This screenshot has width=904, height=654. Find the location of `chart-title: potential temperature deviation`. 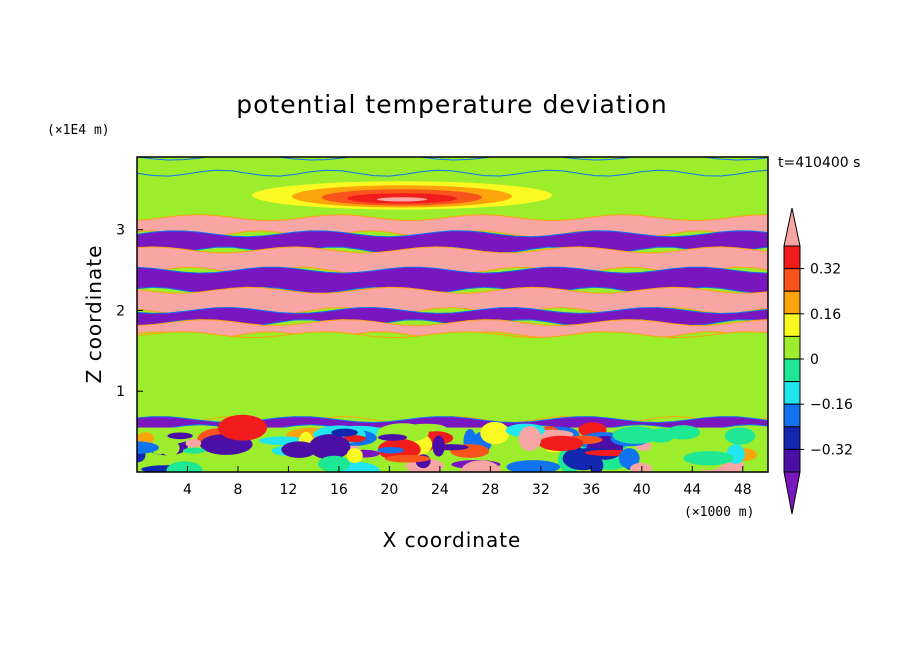

chart-title: potential temperature deviation is located at coordinates (451, 104).